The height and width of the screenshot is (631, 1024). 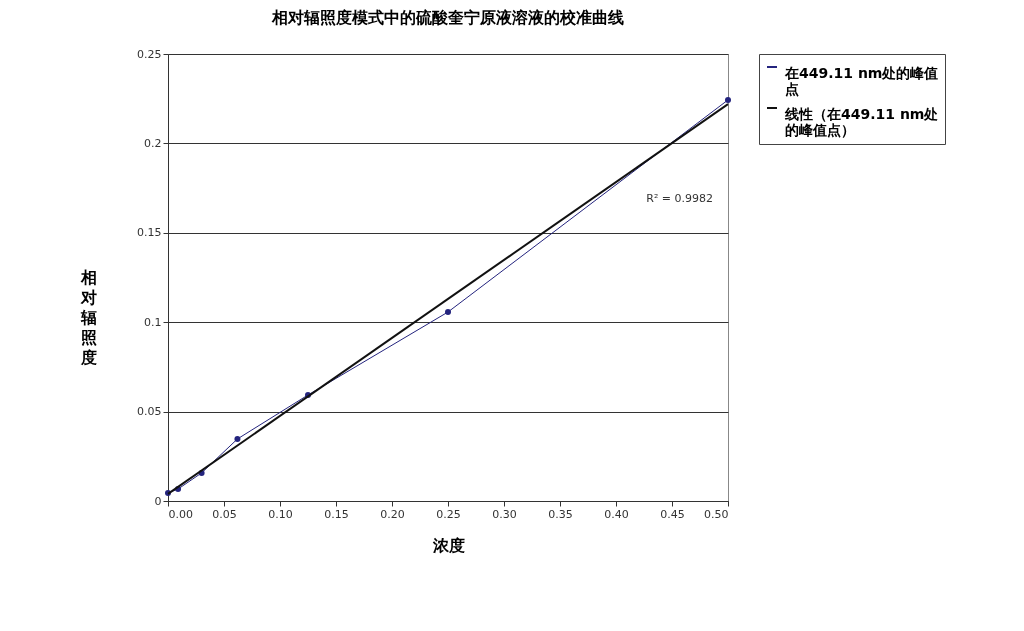 What do you see at coordinates (616, 514) in the screenshot?
I see `x-tick-label: 0.40` at bounding box center [616, 514].